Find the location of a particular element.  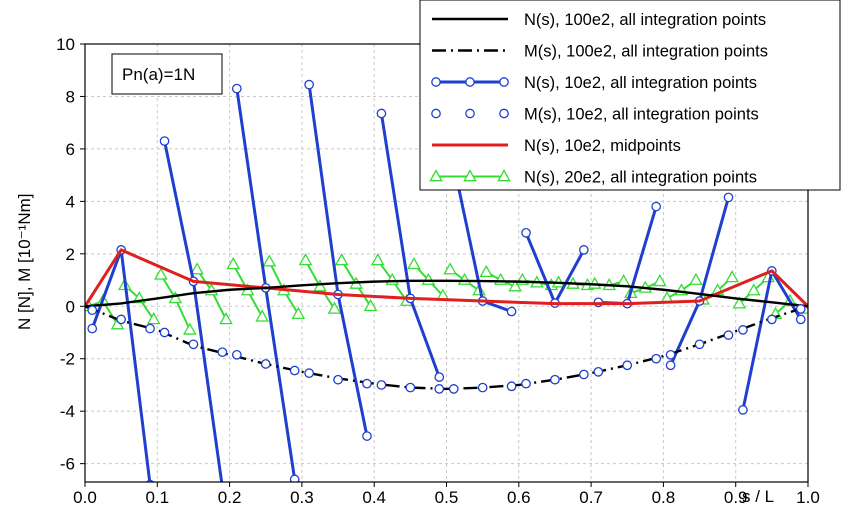

series-line is located at coordinates (446, 293).